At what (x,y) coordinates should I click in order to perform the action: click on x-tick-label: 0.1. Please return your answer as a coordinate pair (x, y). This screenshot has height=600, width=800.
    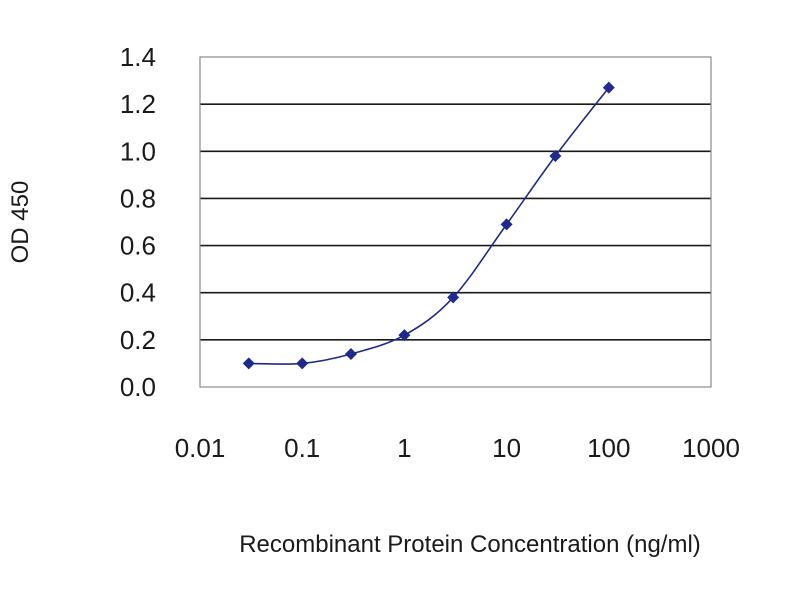
    Looking at the image, I should click on (302, 448).